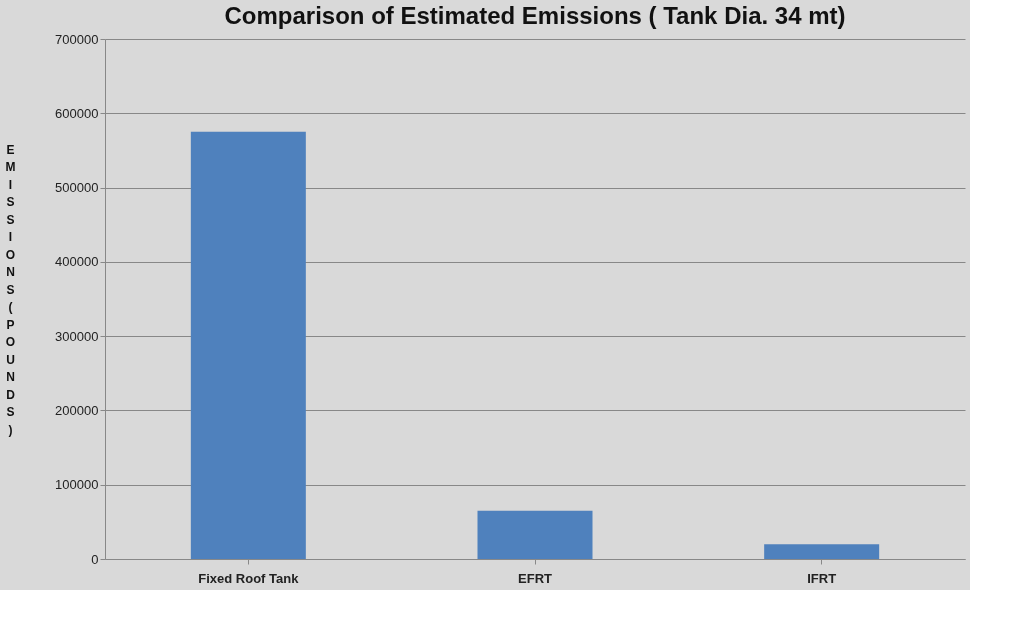 The width and height of the screenshot is (1018, 643). What do you see at coordinates (535, 578) in the screenshot?
I see `x-tick-label: EFRT` at bounding box center [535, 578].